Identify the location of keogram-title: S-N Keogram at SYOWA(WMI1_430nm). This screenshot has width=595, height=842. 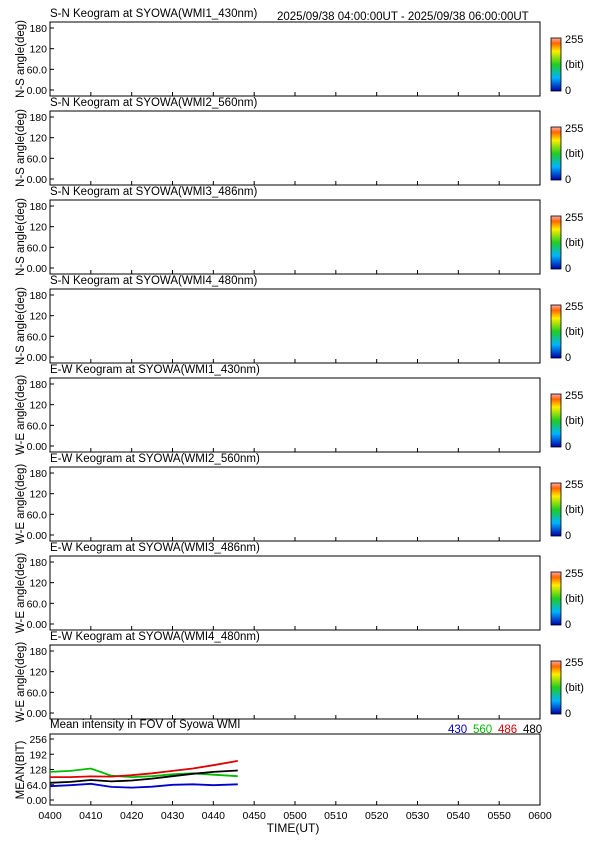
(153, 14).